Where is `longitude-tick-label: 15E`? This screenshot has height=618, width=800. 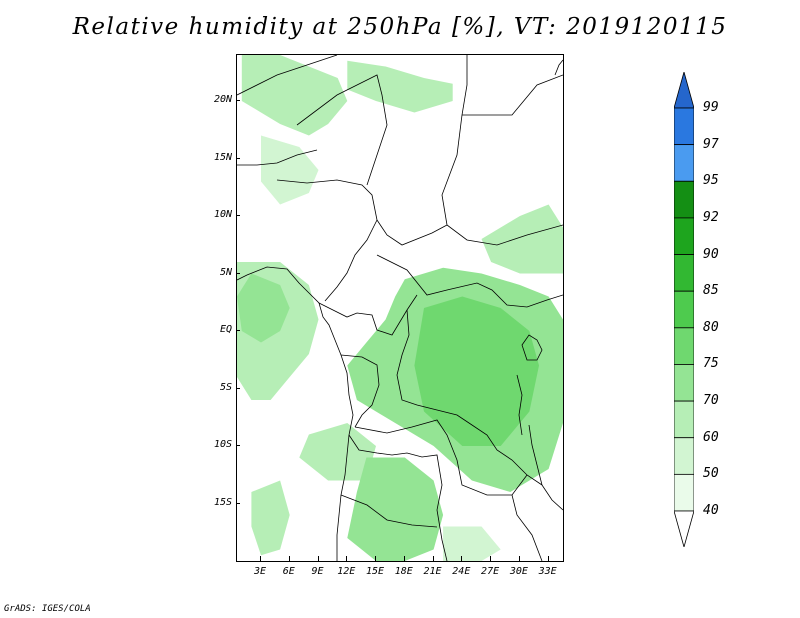 longitude-tick-label: 15E is located at coordinates (375, 571).